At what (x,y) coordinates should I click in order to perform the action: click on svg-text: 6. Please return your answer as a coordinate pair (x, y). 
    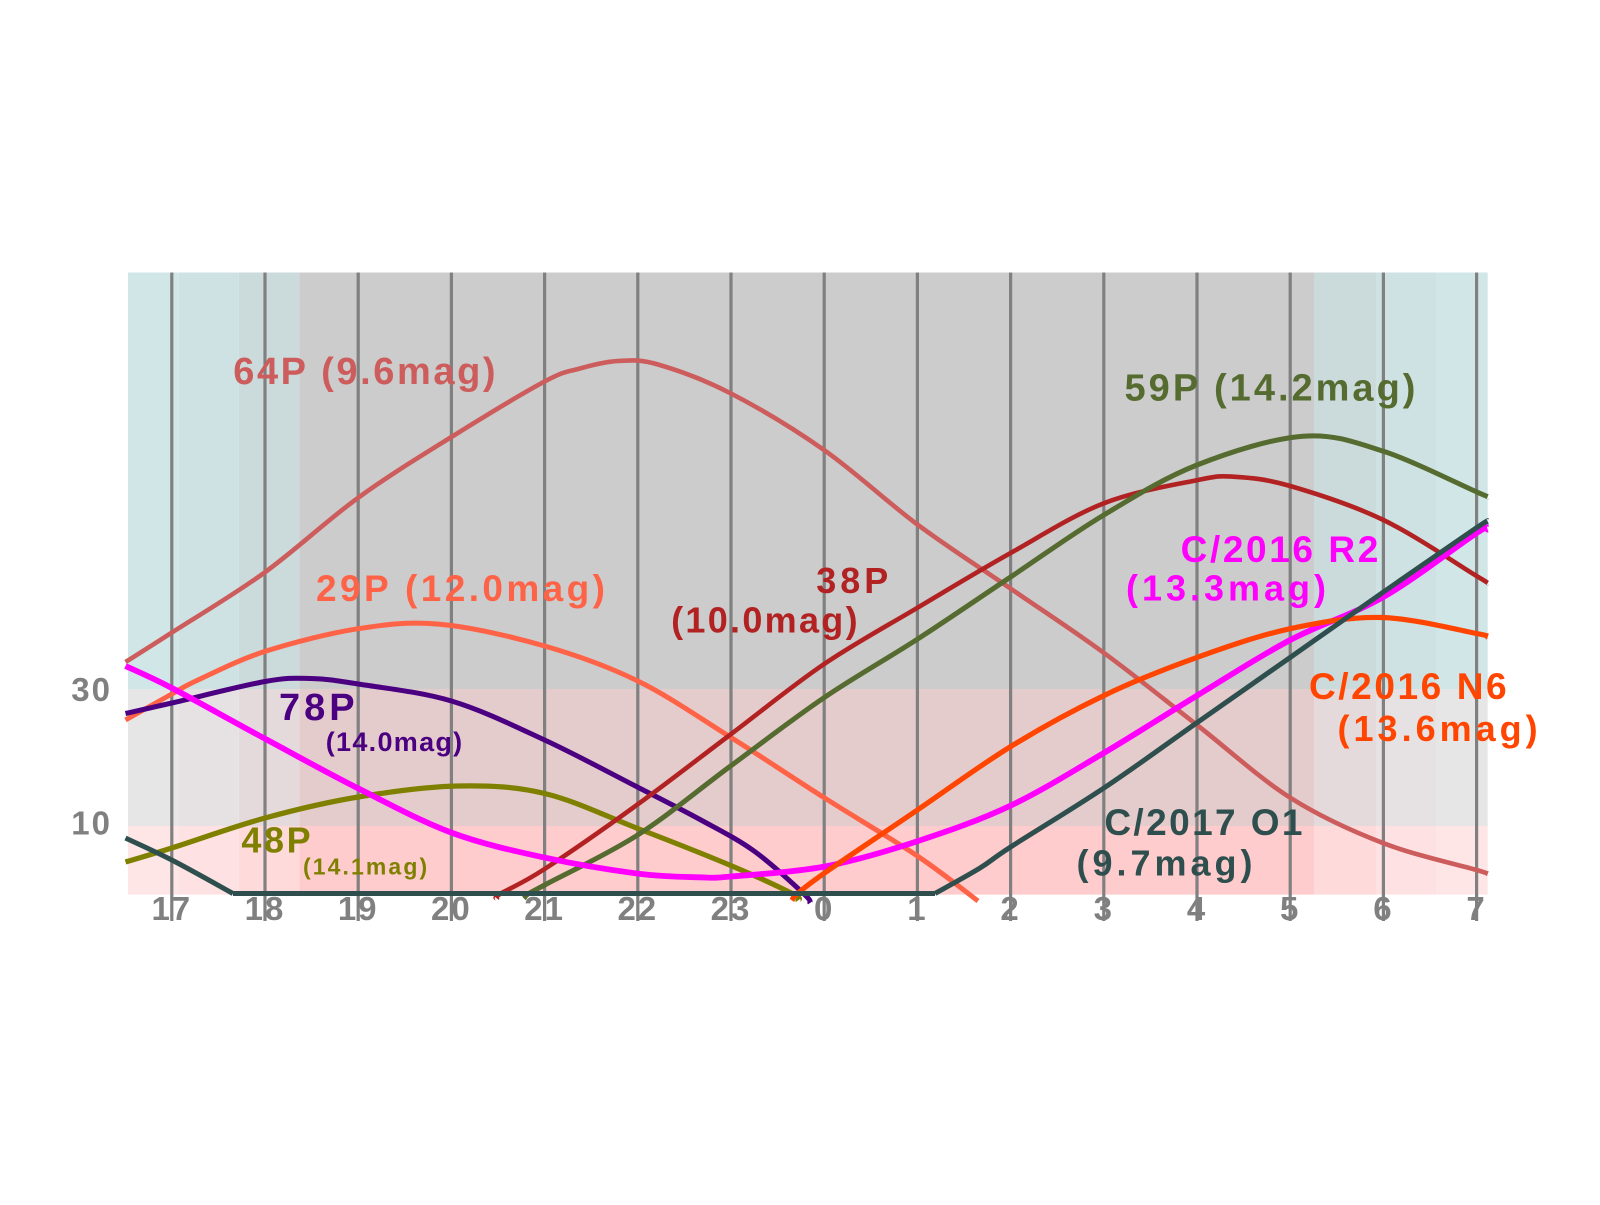
    Looking at the image, I should click on (1383, 908).